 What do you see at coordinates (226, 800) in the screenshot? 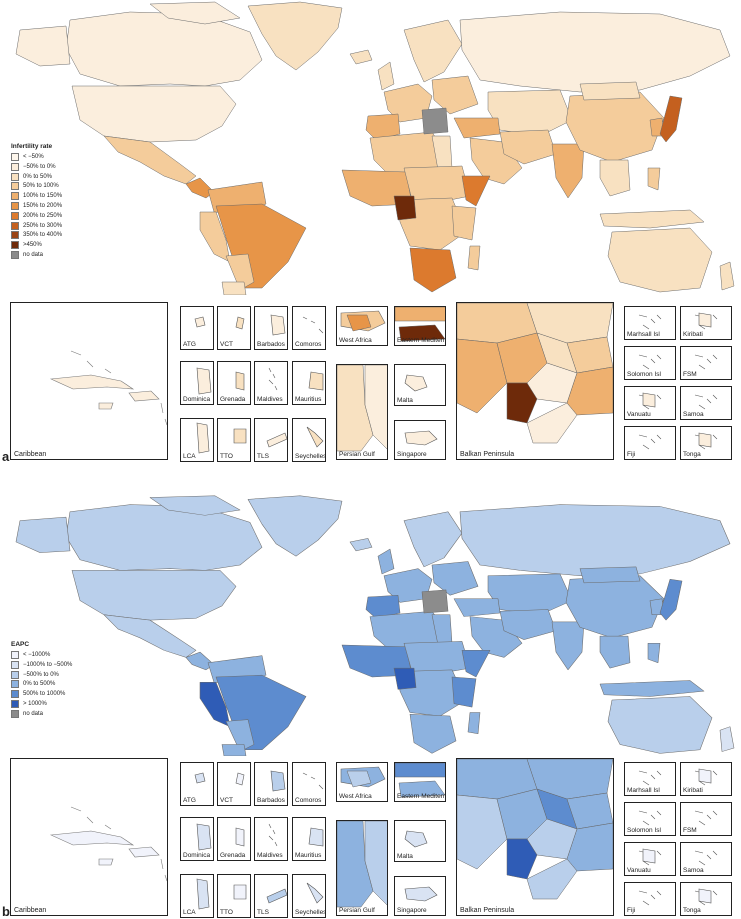
I see `inset-label: VCT` at bounding box center [226, 800].